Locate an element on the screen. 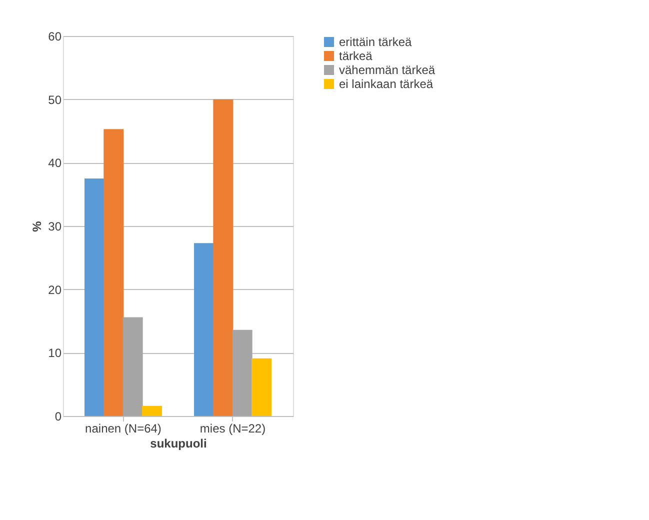 This screenshot has height=520, width=649. y-axis-title: % is located at coordinates (37, 226).